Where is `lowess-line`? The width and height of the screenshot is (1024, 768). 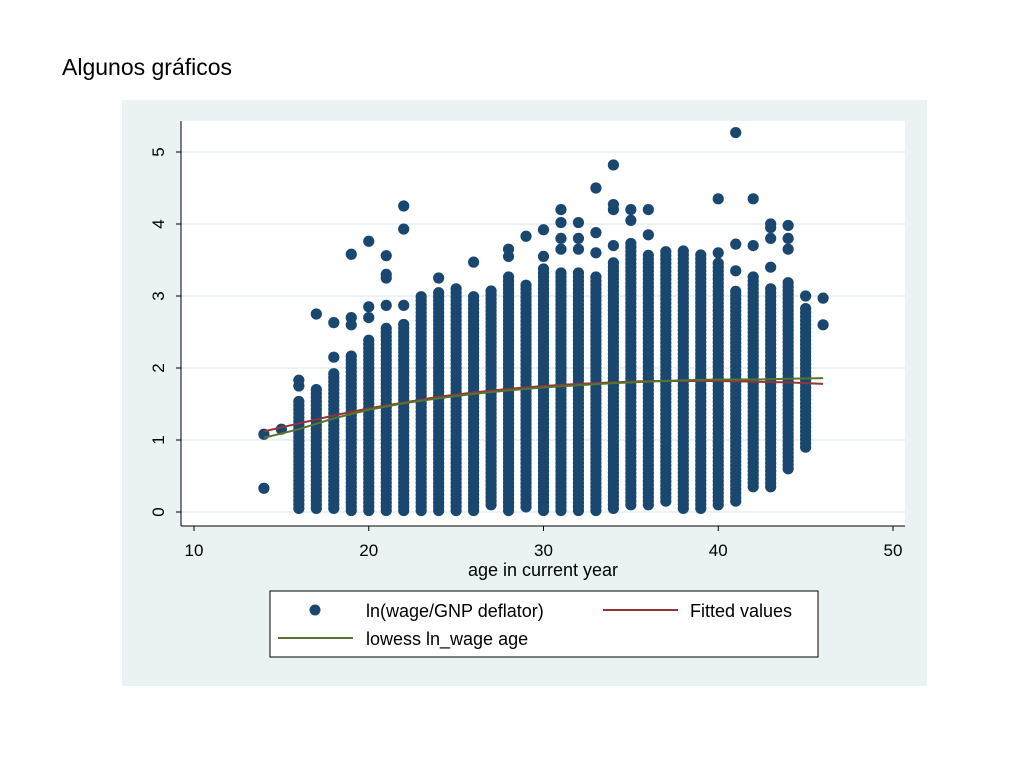 lowess-line is located at coordinates (543, 408).